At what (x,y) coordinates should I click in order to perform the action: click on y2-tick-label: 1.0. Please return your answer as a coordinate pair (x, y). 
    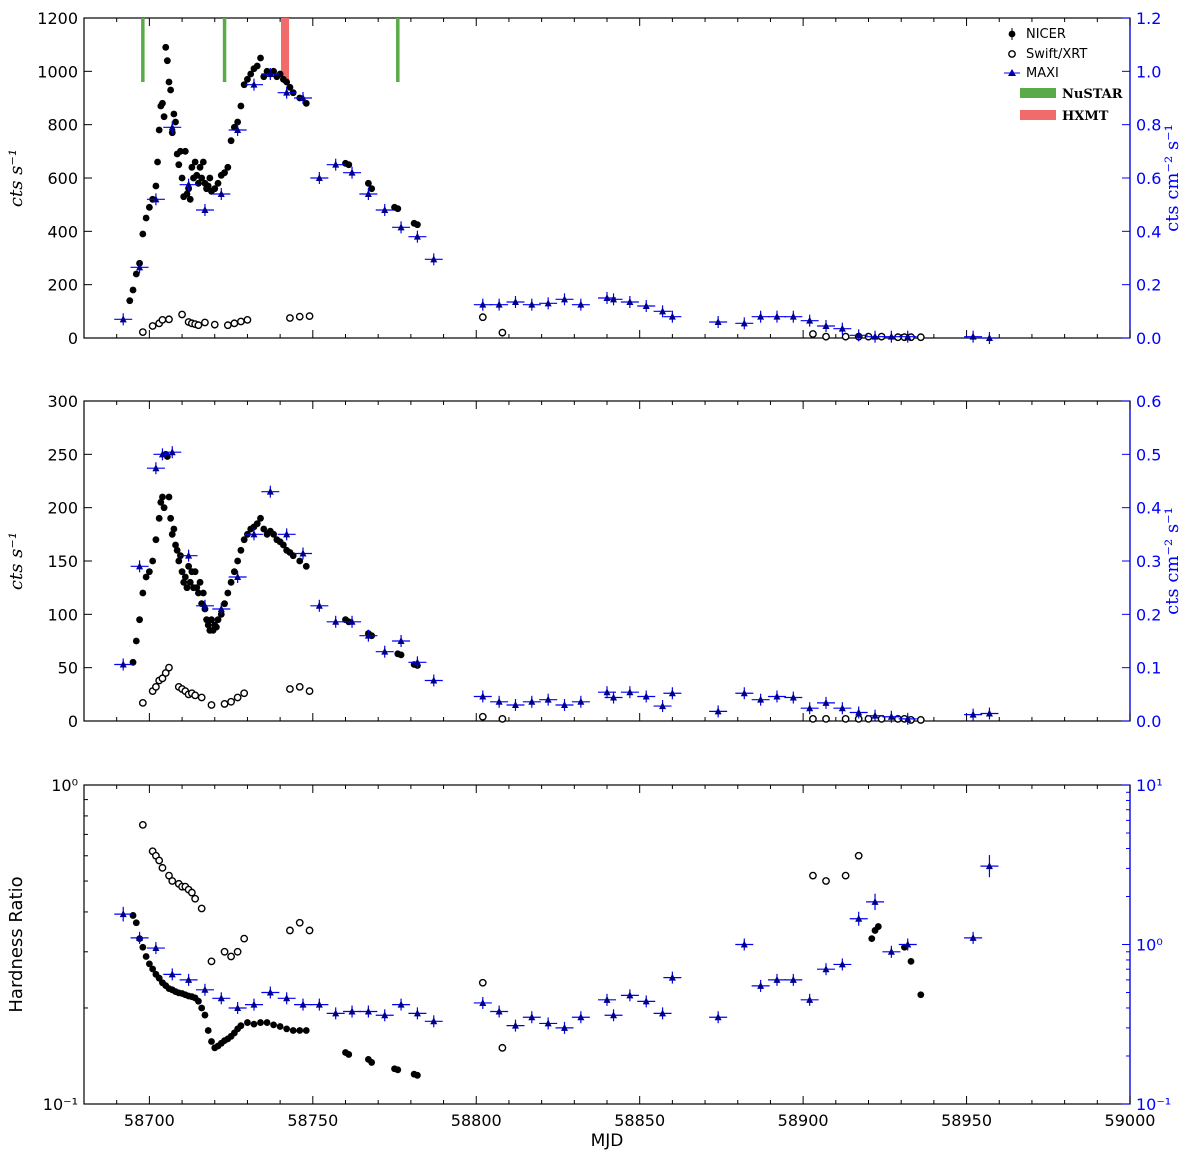
    Looking at the image, I should click on (1148, 71).